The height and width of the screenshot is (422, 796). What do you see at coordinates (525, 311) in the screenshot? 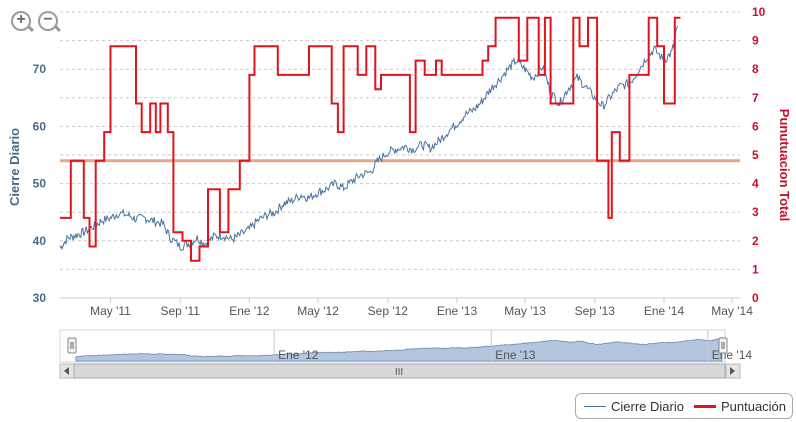
I see `x-tick-label: May '13` at bounding box center [525, 311].